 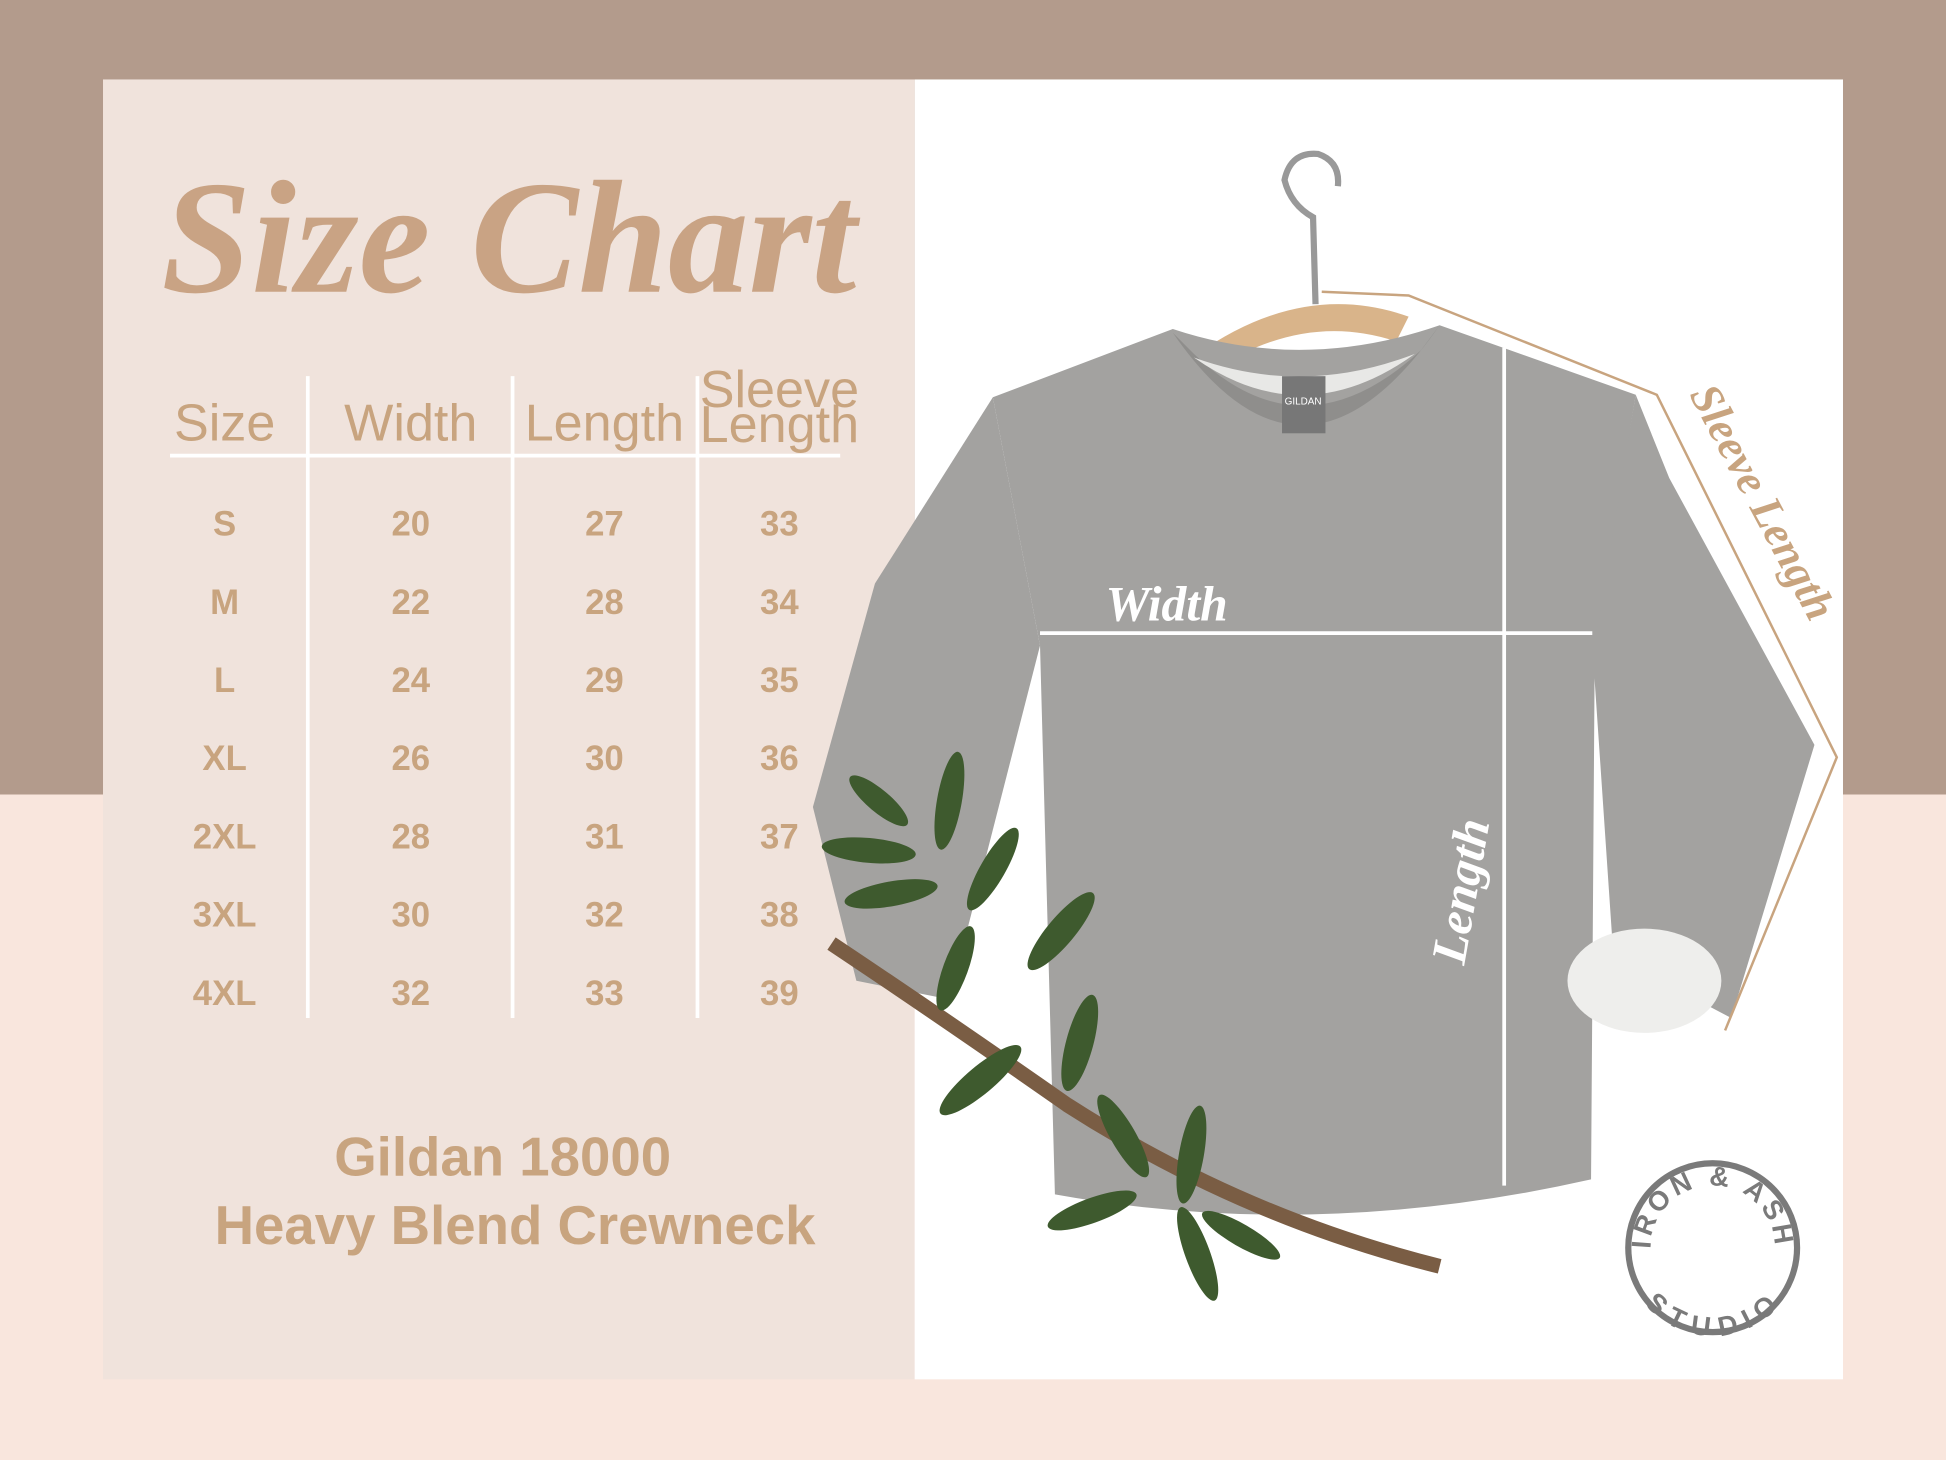 I want to click on title: Size Chart, so click(x=510, y=237).